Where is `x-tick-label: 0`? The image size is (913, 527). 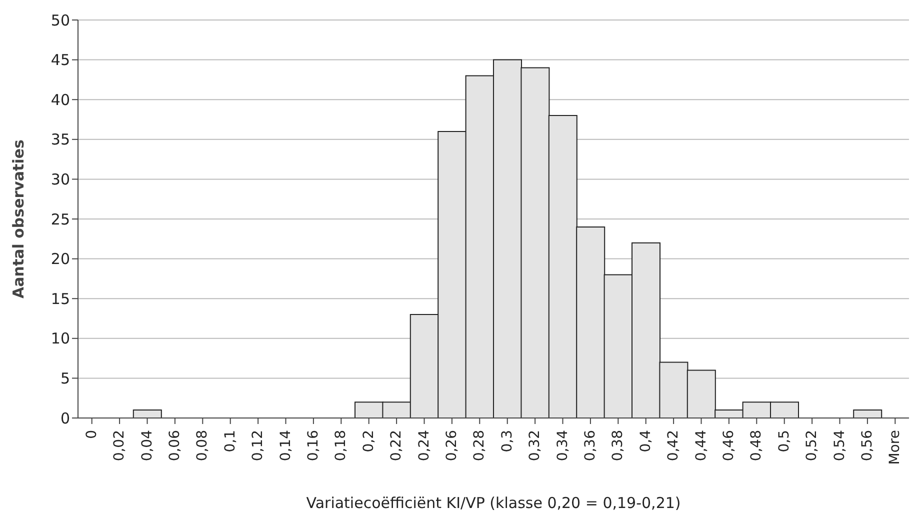 x-tick-label: 0 is located at coordinates (92, 434).